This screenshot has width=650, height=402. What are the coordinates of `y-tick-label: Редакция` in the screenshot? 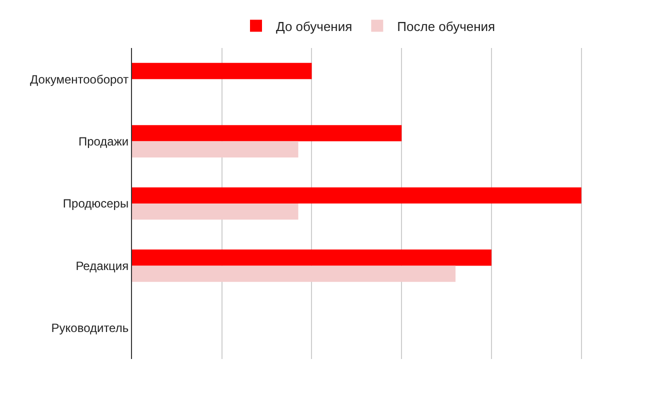 It's located at (102, 265).